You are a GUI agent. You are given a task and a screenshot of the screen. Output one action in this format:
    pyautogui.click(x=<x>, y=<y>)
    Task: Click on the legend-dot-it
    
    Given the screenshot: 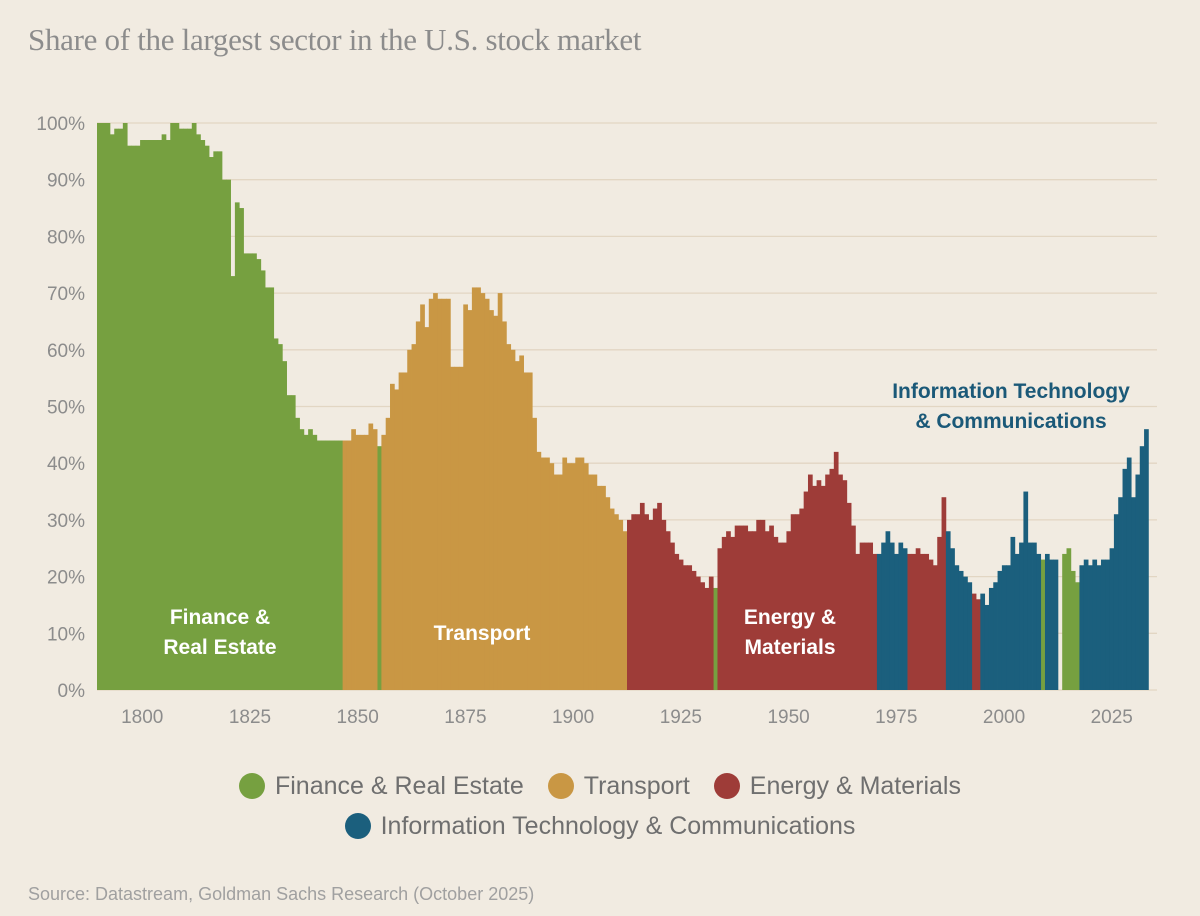 What is the action you would take?
    pyautogui.click(x=357, y=826)
    